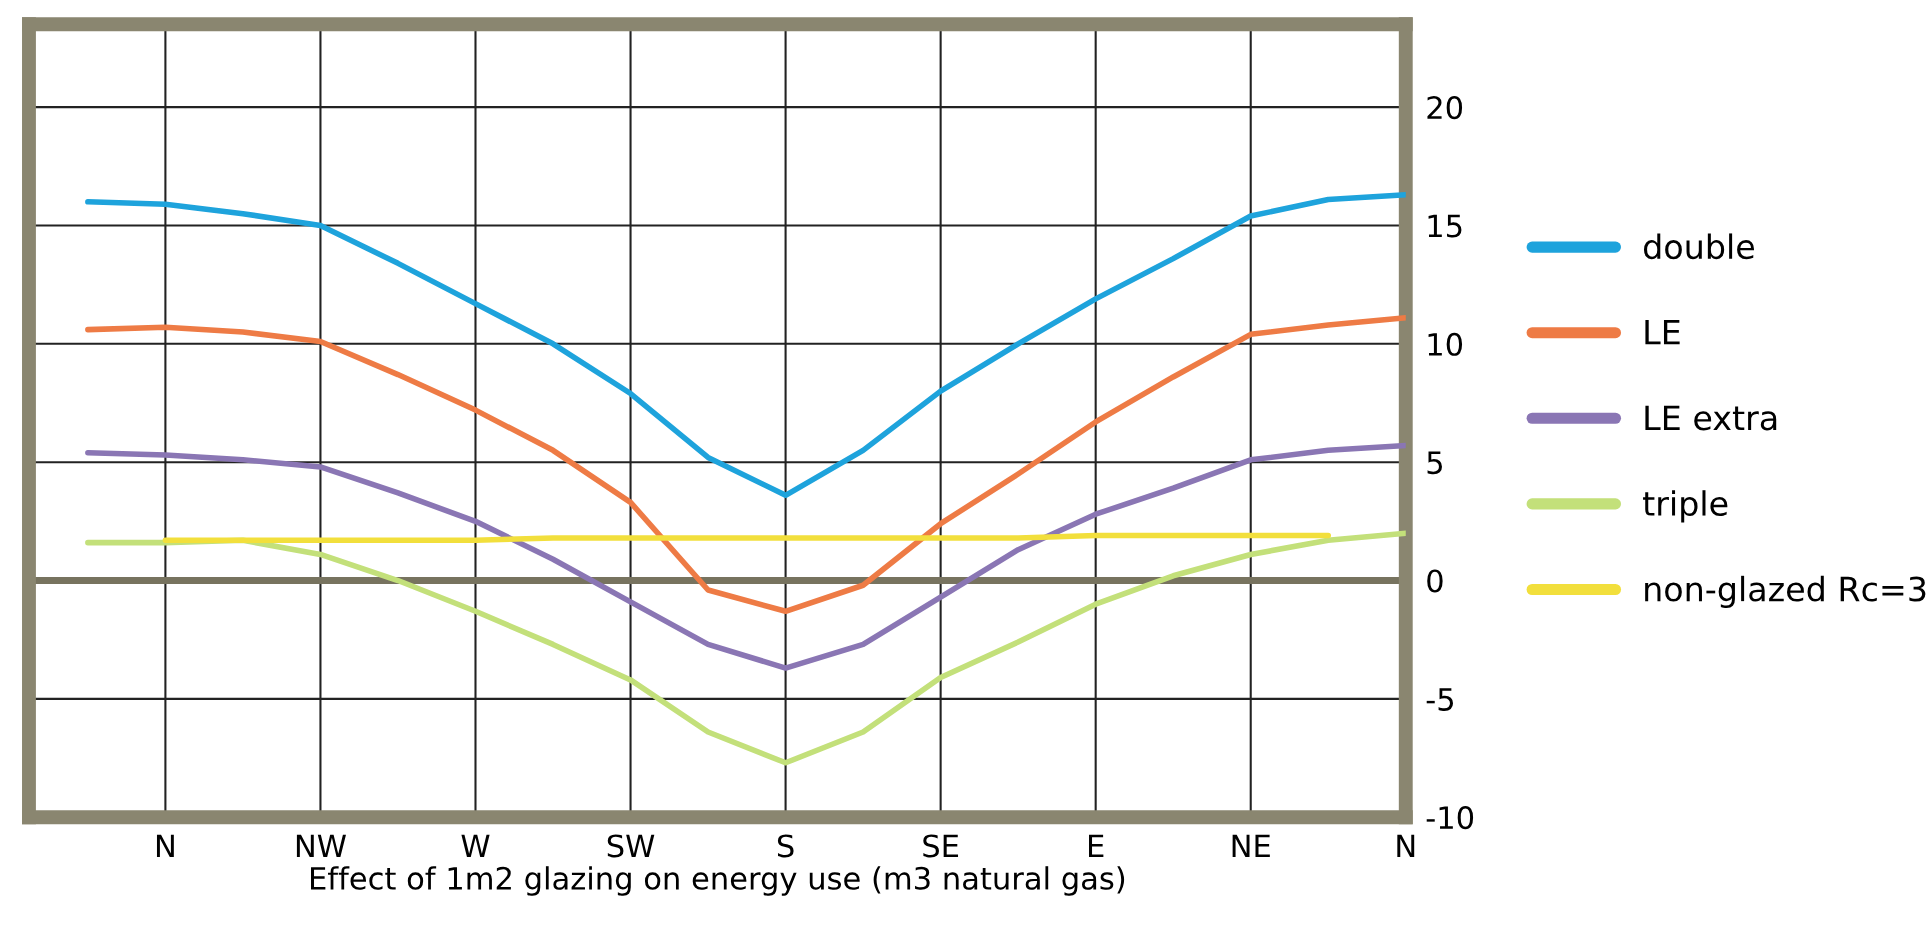 The height and width of the screenshot is (935, 1931). What do you see at coordinates (1440, 699) in the screenshot?
I see `y-tick-label: -5` at bounding box center [1440, 699].